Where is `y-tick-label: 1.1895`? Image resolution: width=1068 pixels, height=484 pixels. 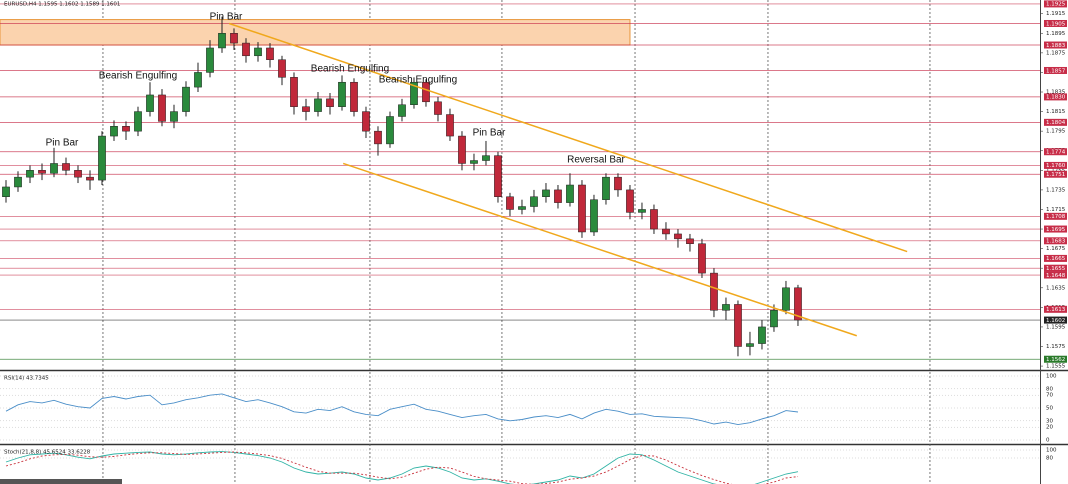
y-tick-label: 1.1895 is located at coordinates (1056, 34).